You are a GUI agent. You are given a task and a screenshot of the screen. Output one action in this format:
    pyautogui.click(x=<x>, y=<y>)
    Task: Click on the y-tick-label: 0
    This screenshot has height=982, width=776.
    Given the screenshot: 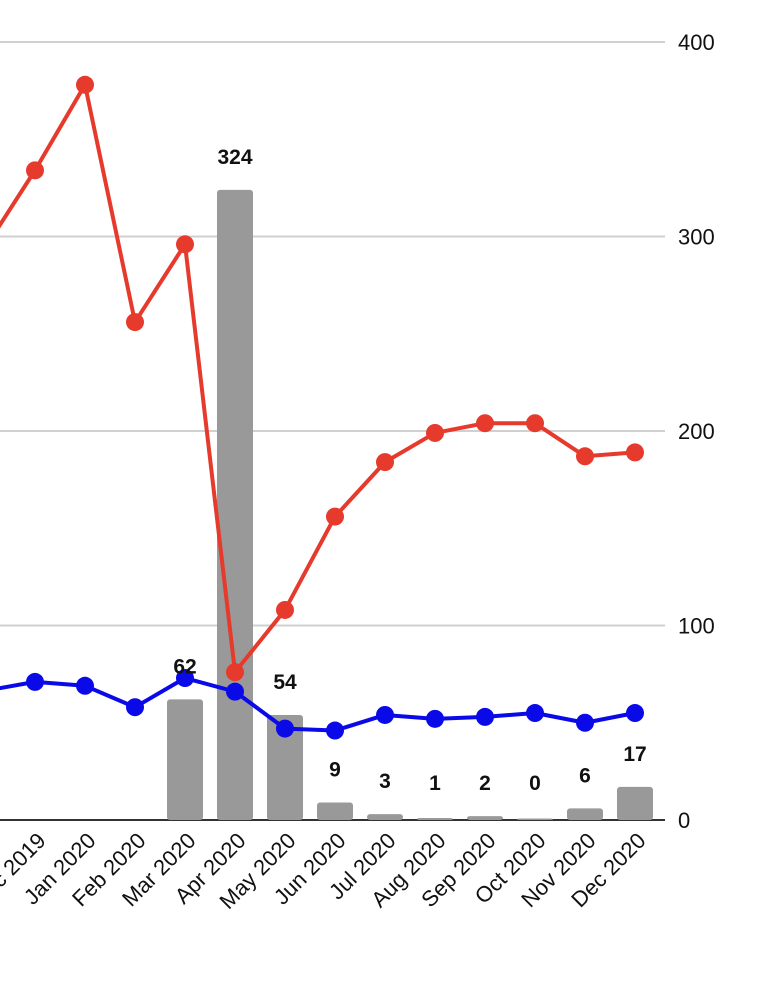 What is the action you would take?
    pyautogui.click(x=684, y=820)
    